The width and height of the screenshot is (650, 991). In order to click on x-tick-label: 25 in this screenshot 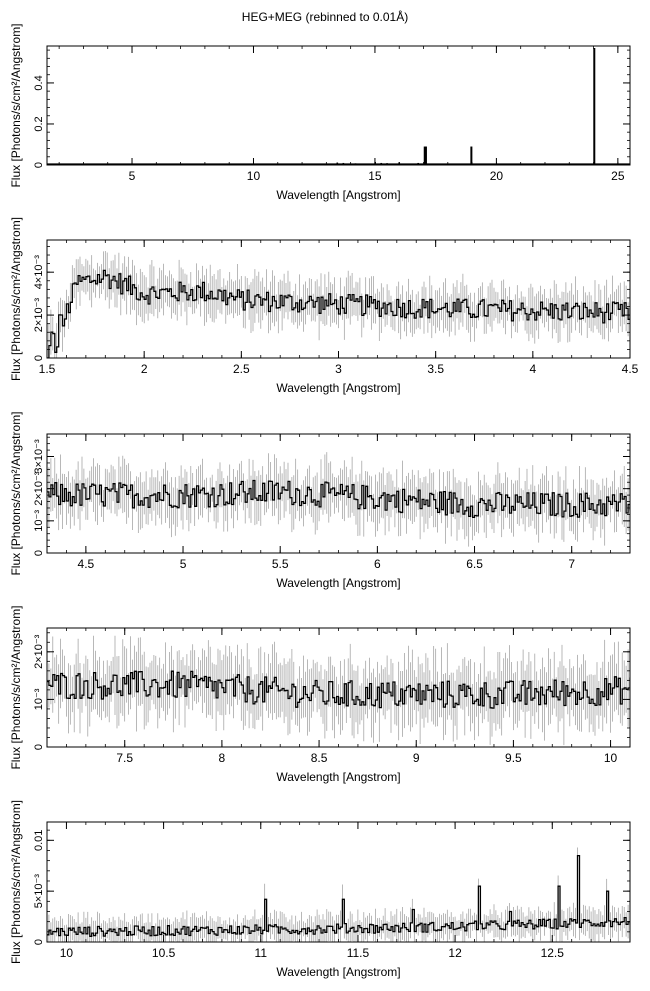, I will do `click(618, 176)`.